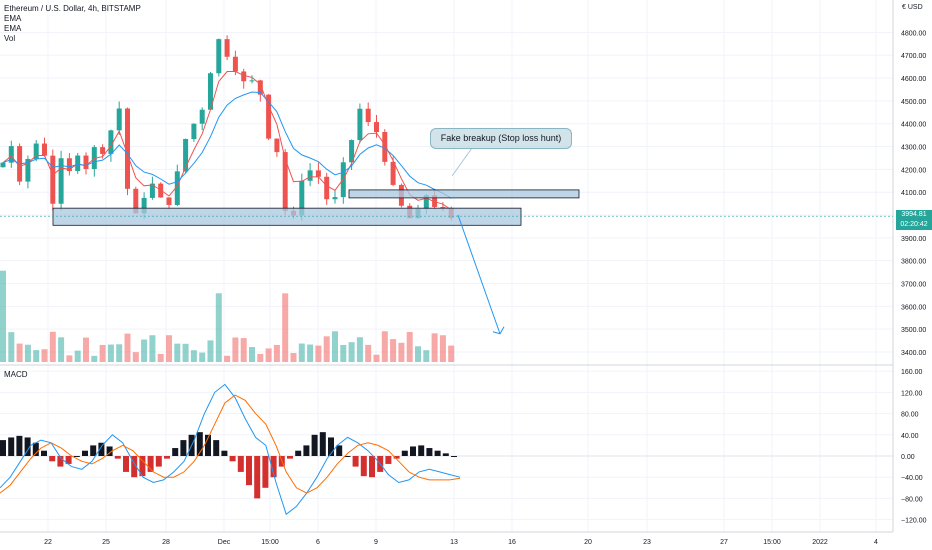 The image size is (932, 550). I want to click on price-tick-label: 3700.00, so click(913, 285).